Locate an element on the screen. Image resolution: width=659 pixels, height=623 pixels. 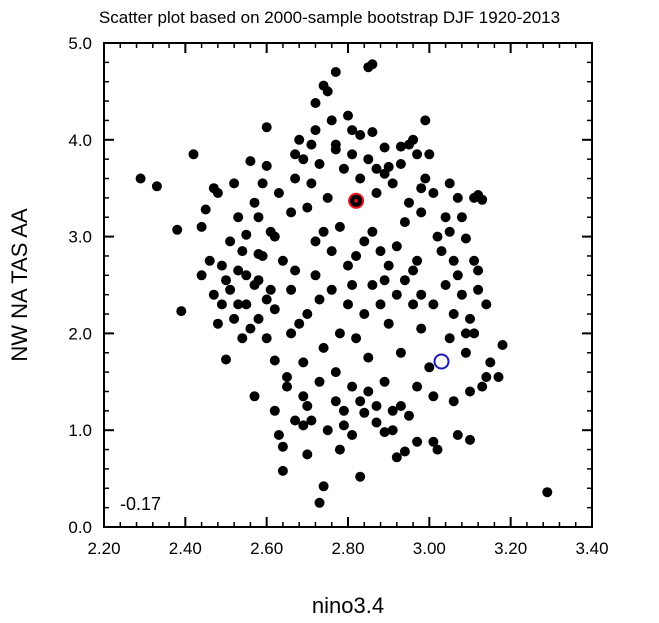
y-tick-label: 3.0 is located at coordinates (80, 237).